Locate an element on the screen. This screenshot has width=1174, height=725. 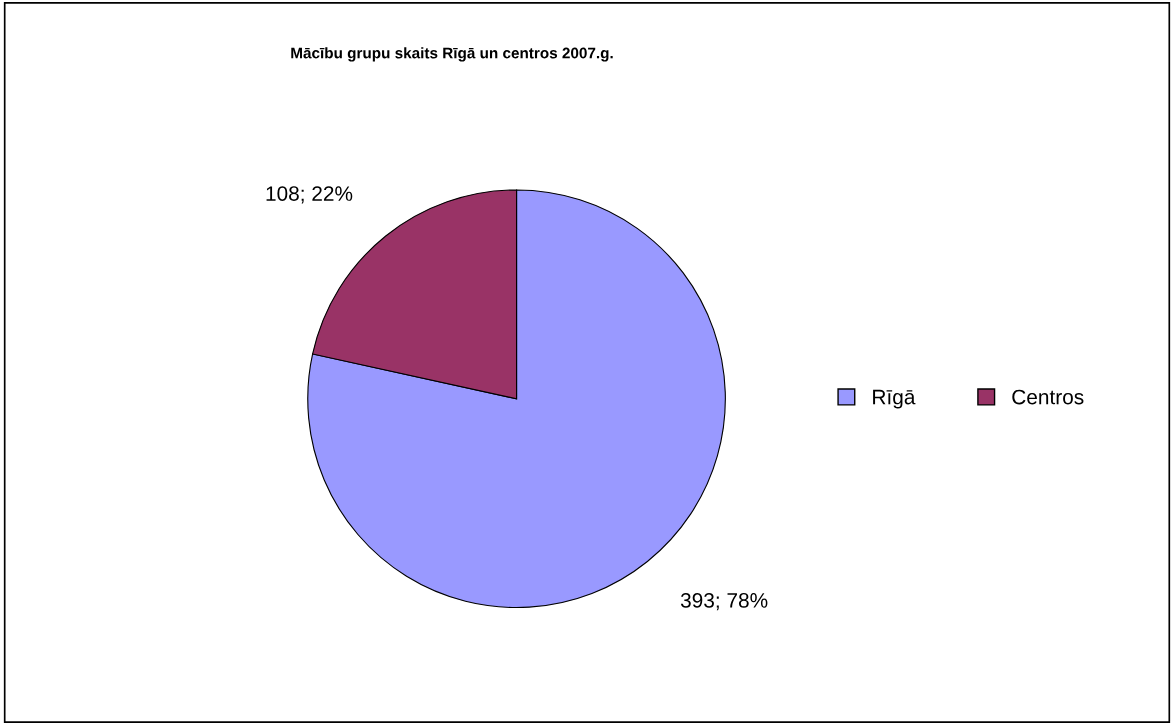
data-label: 393; 78% is located at coordinates (724, 601).